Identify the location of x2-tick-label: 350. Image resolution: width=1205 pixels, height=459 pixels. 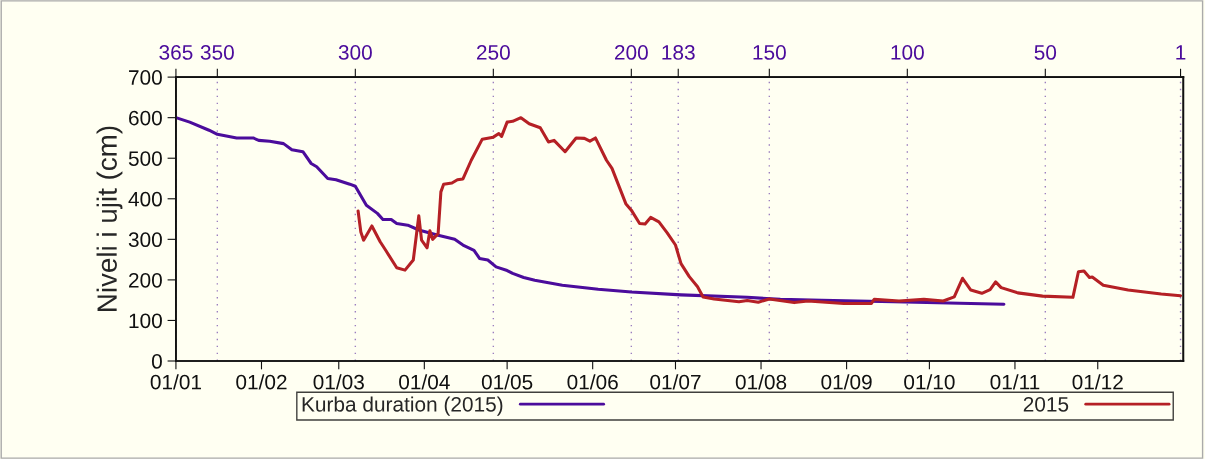
(217, 52).